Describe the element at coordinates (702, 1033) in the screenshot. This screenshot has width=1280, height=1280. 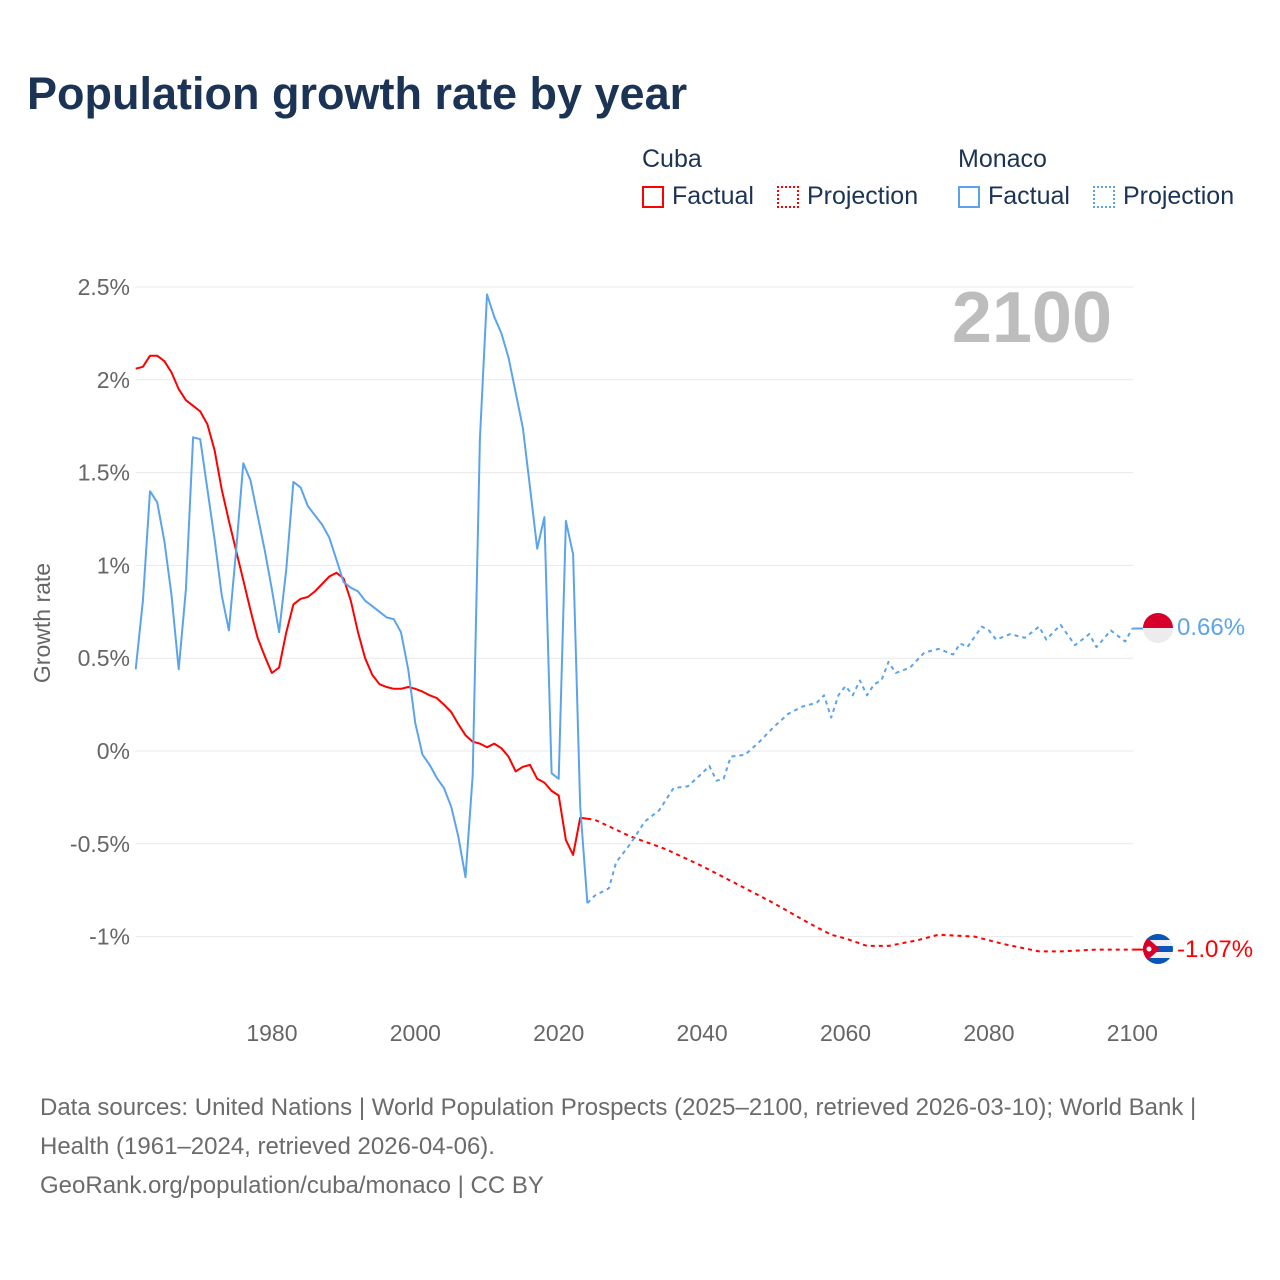
I see `x-tick-label: 2040` at that location.